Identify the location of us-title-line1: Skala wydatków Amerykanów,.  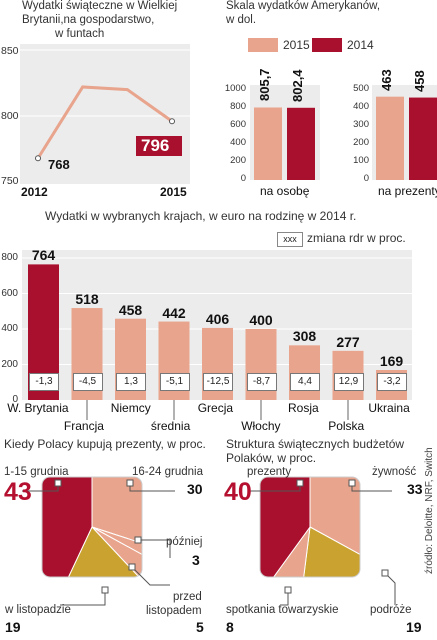
(303, 6).